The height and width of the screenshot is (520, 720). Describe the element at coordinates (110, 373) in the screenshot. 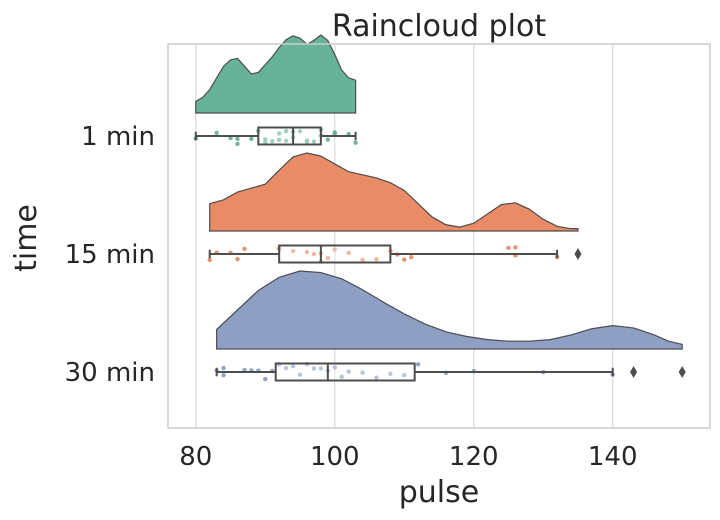

I see `y-tick-label: 30 min` at that location.